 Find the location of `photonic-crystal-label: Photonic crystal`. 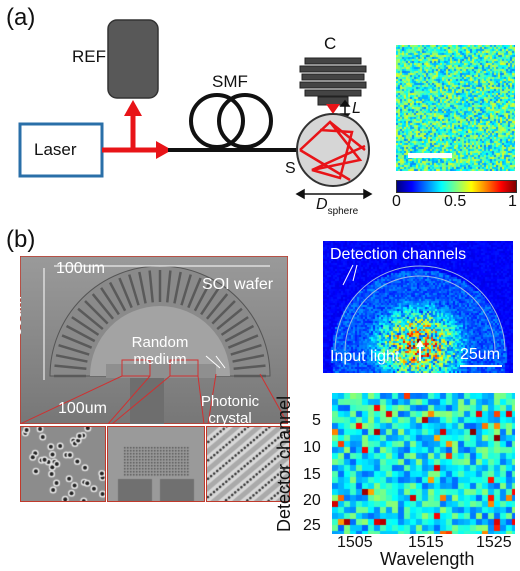

photonic-crystal-label: Photonic crystal is located at coordinates (230, 410).